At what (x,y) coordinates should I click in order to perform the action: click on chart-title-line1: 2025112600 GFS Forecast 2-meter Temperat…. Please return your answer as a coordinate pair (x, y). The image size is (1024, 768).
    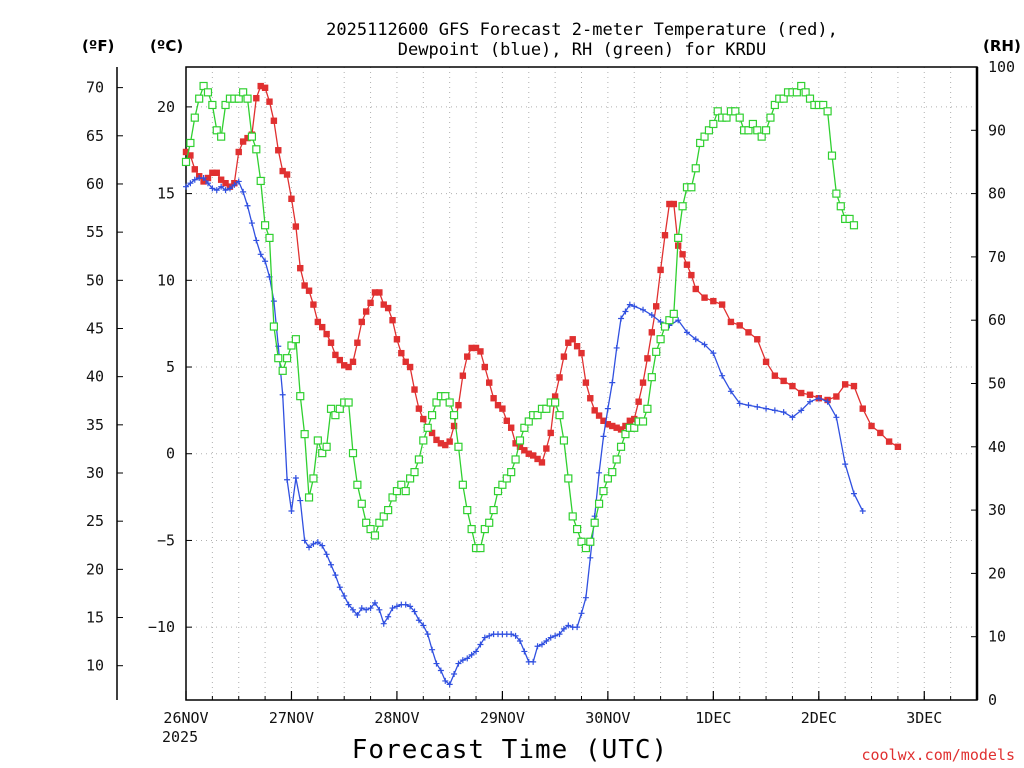
    Looking at the image, I should click on (582, 30).